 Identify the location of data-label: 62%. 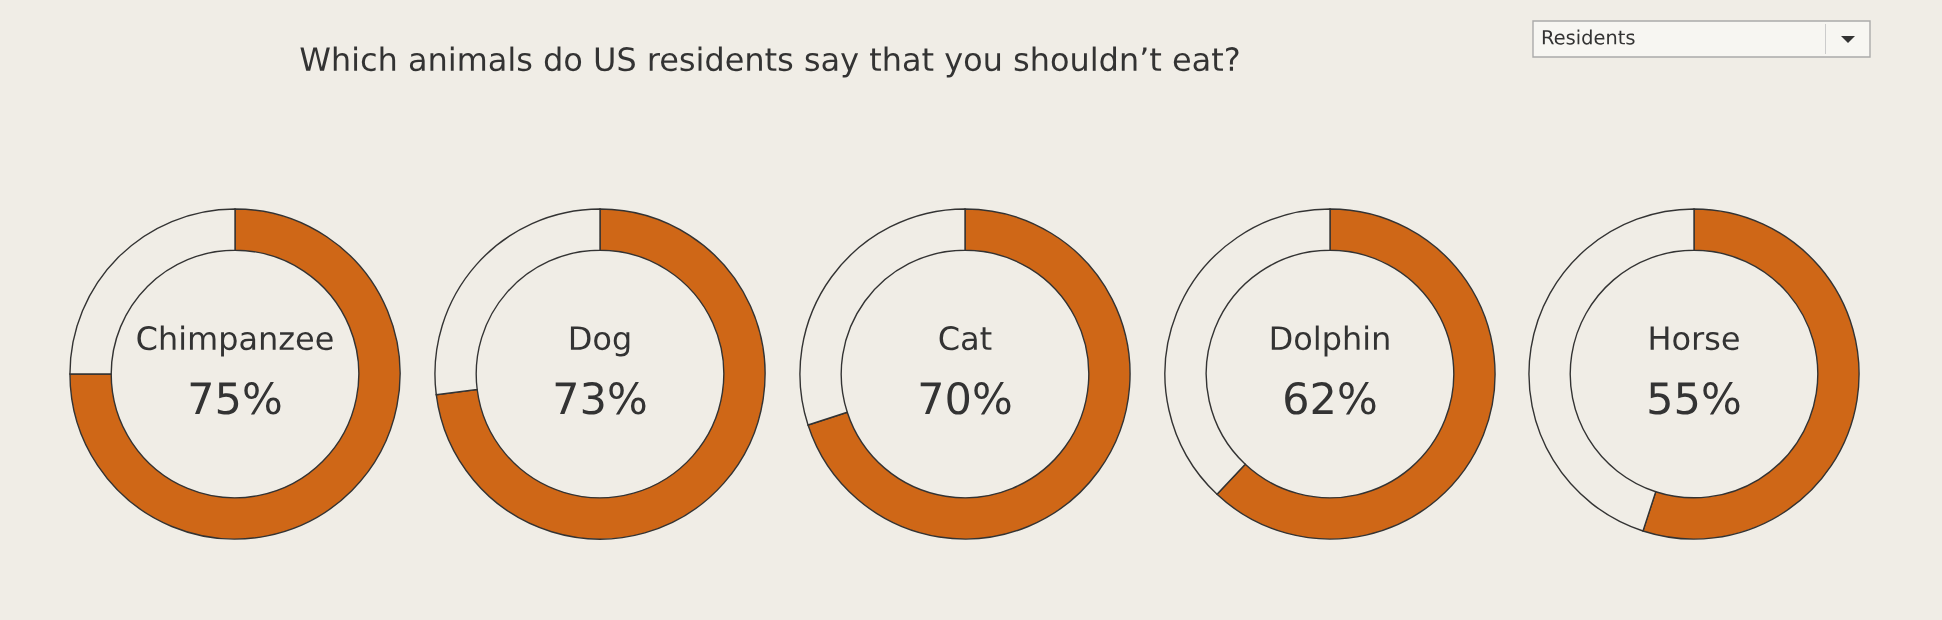
(1330, 398).